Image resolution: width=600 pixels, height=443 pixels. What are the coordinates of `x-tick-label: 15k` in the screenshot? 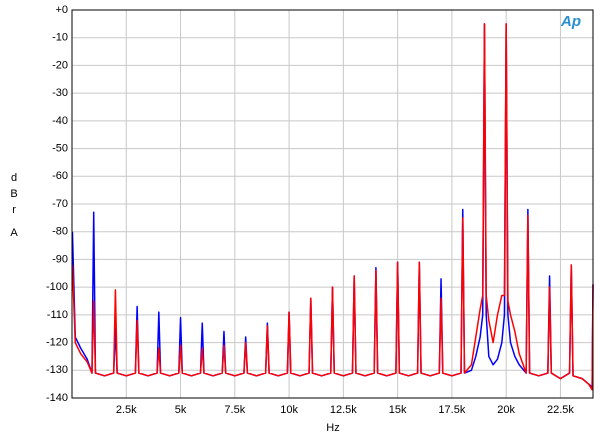 It's located at (398, 410).